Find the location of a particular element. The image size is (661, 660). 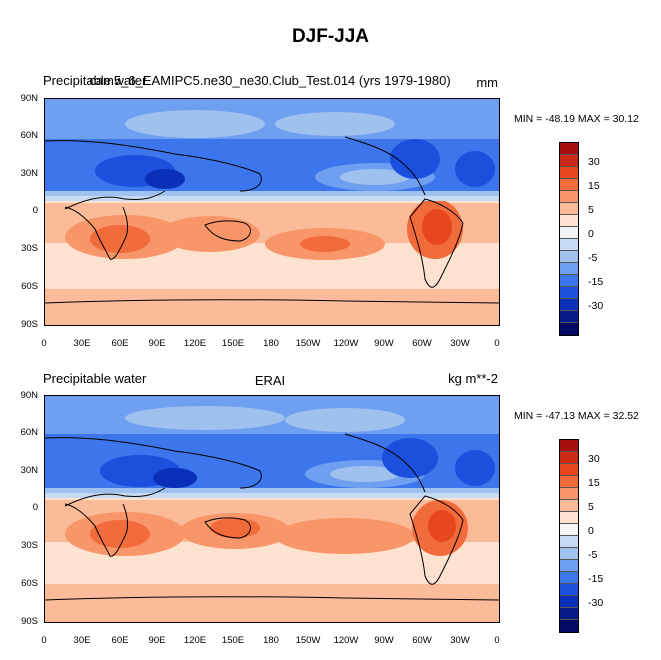

panel-stats: MIN = -48.19 MAX = 30.12 is located at coordinates (576, 119).